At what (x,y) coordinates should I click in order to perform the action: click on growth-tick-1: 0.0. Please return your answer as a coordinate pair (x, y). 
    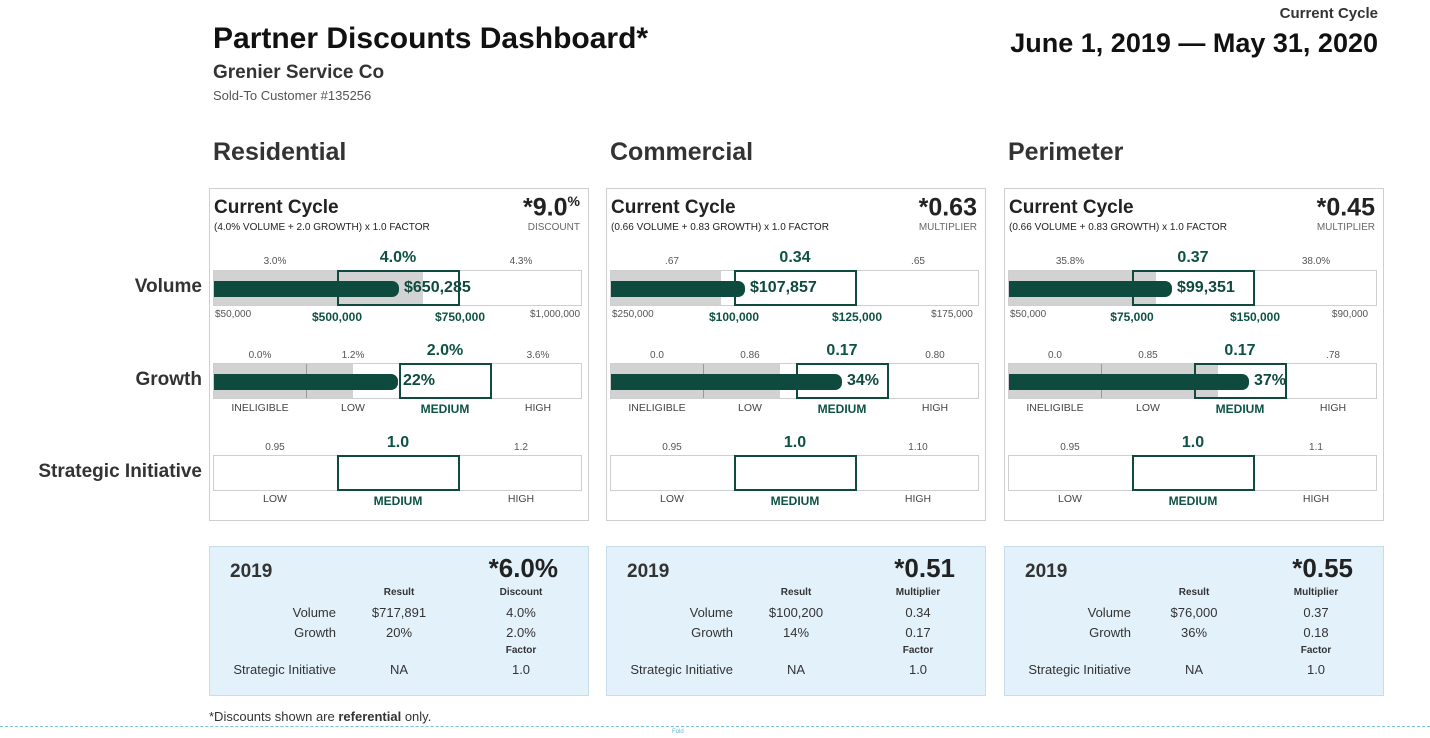
    Looking at the image, I should click on (1055, 355).